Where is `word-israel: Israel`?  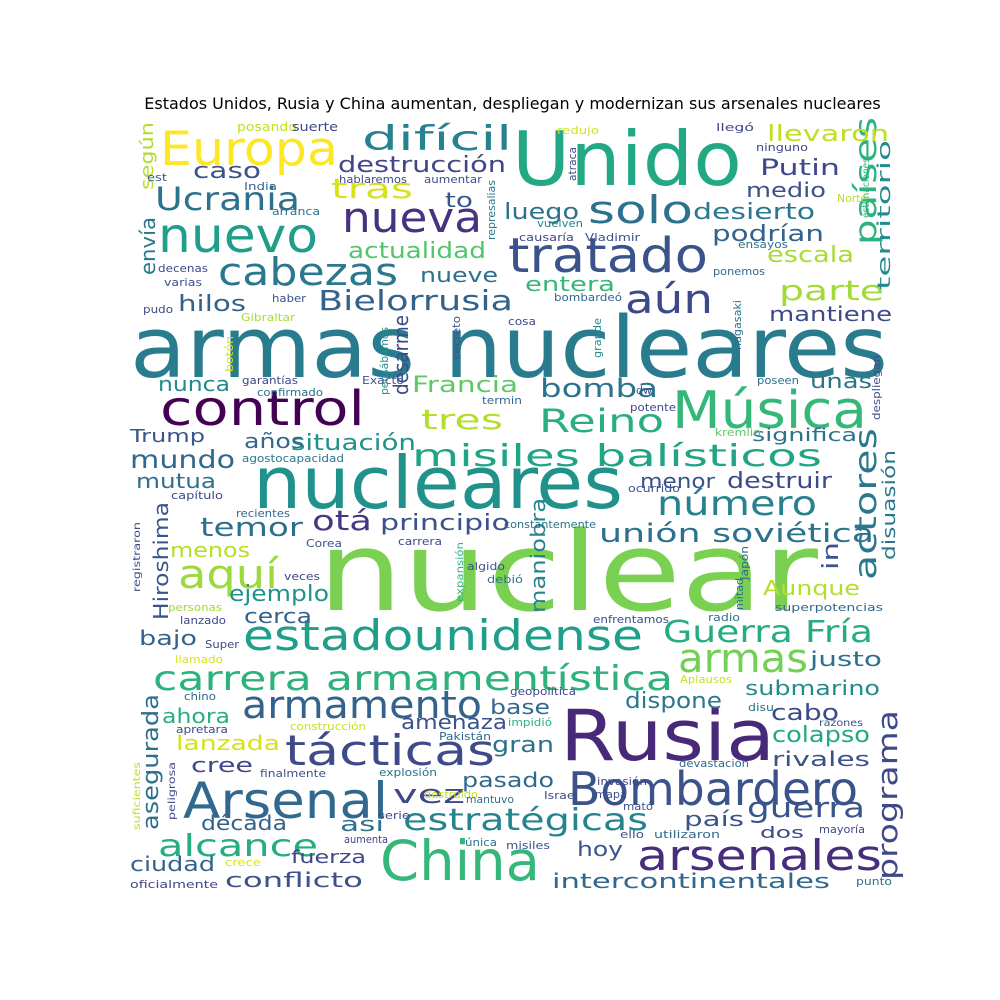 word-israel: Israel is located at coordinates (561, 795).